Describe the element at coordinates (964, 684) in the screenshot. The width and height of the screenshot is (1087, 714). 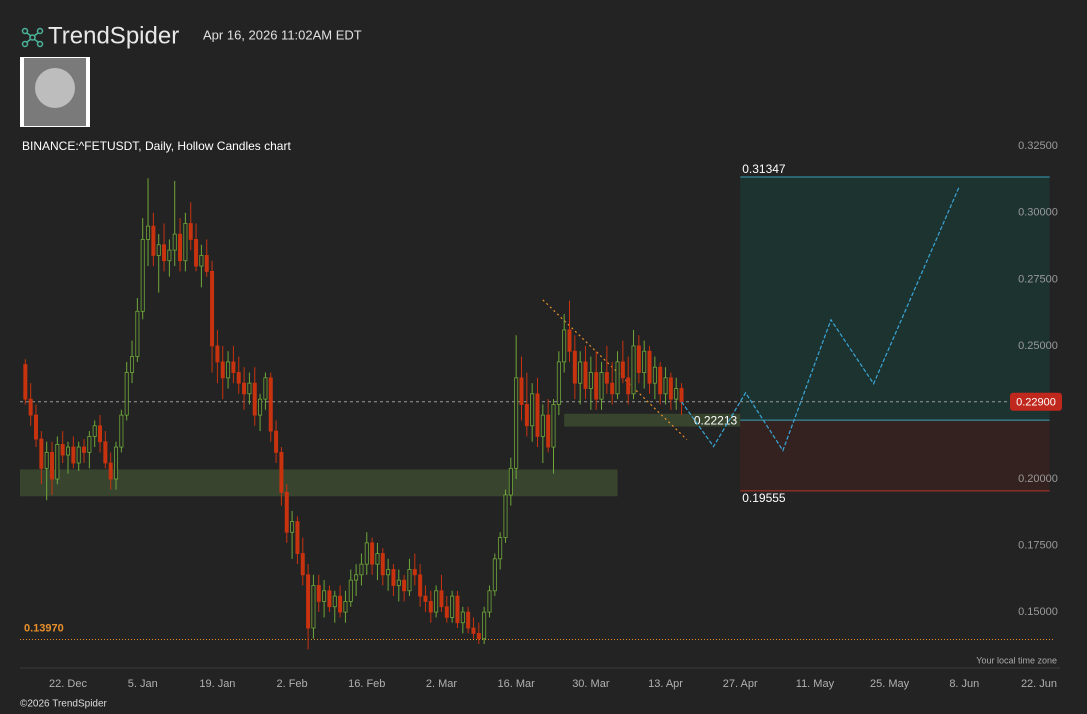
I see `x-tick-label: 8. Jun` at that location.